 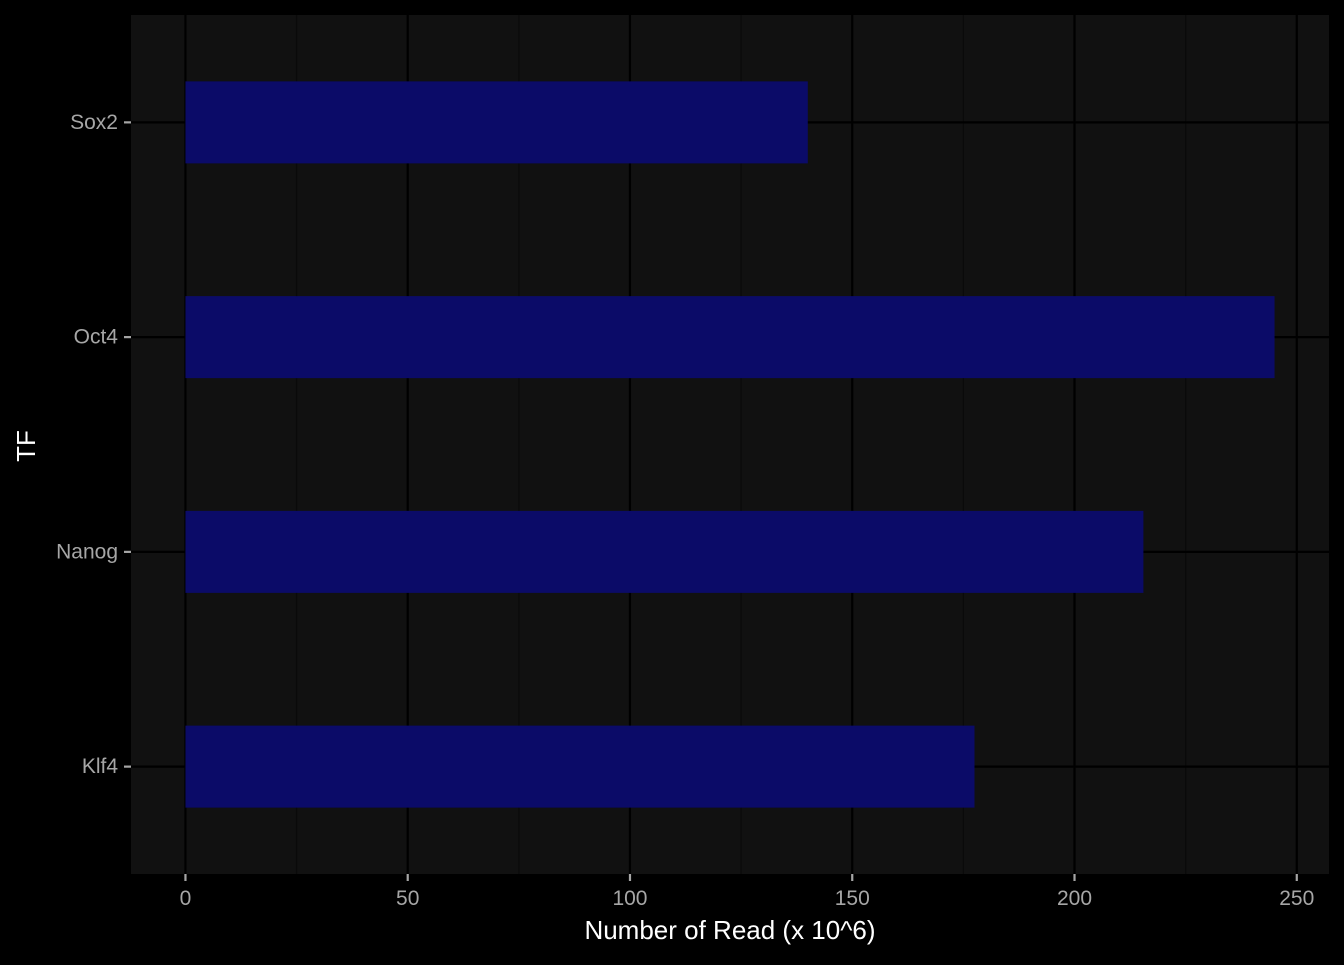 What do you see at coordinates (496, 122) in the screenshot?
I see `bar-sox2` at bounding box center [496, 122].